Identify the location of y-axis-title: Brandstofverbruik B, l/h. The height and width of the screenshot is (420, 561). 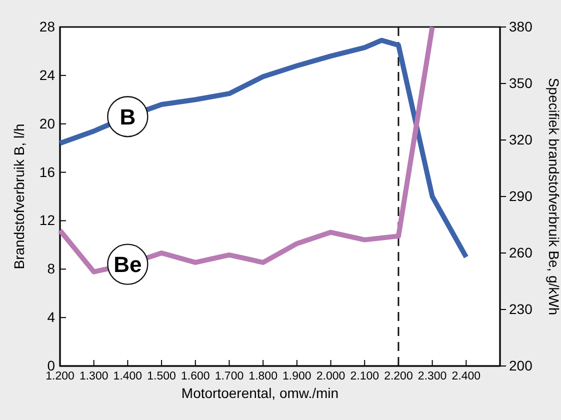
(19, 197).